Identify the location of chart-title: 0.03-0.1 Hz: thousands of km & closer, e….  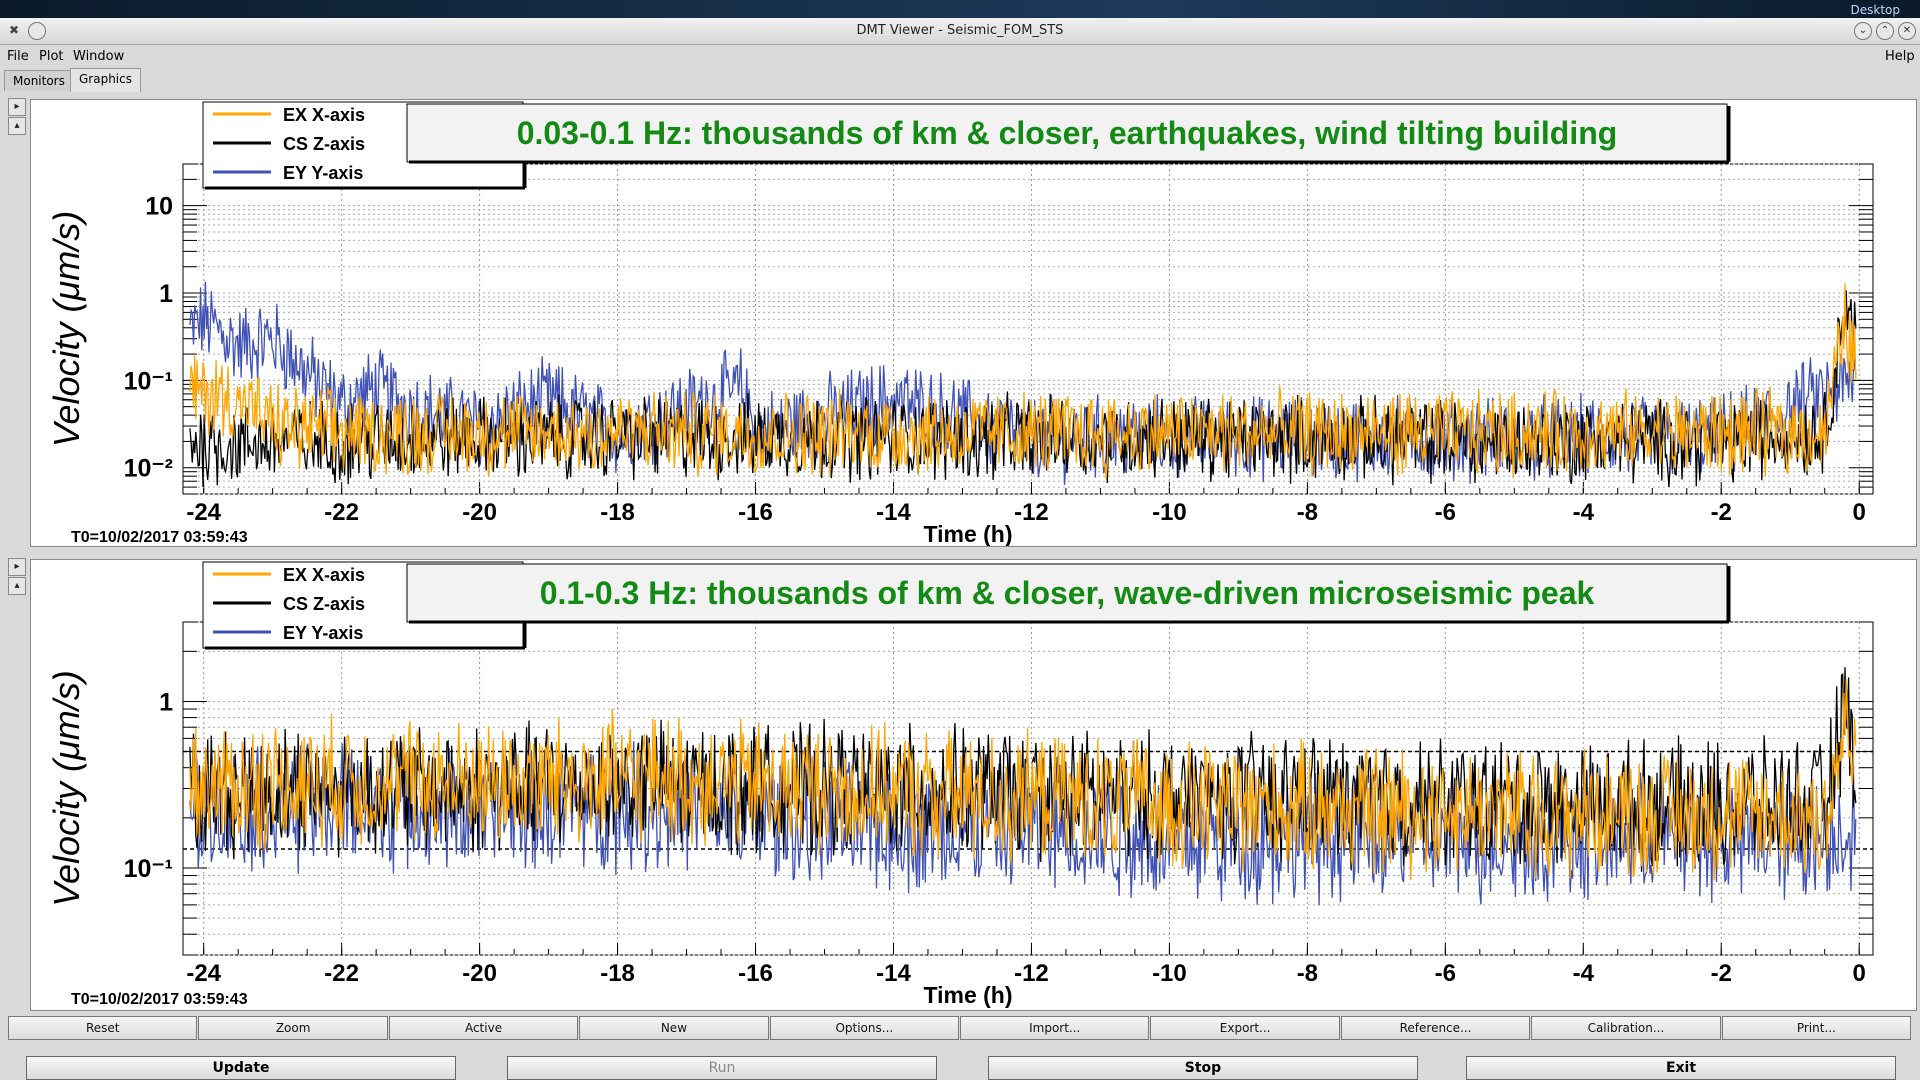
(1067, 133).